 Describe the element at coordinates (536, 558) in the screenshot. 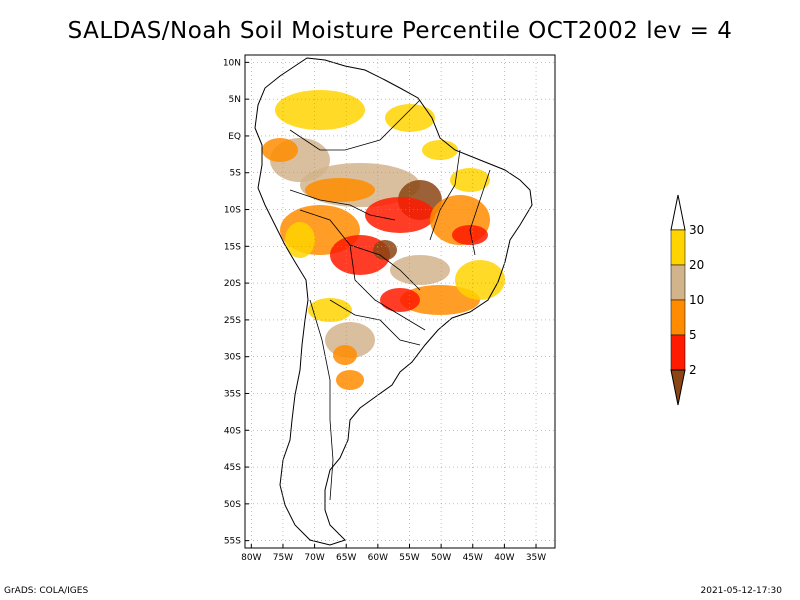

I see `lon-label: 35W` at that location.